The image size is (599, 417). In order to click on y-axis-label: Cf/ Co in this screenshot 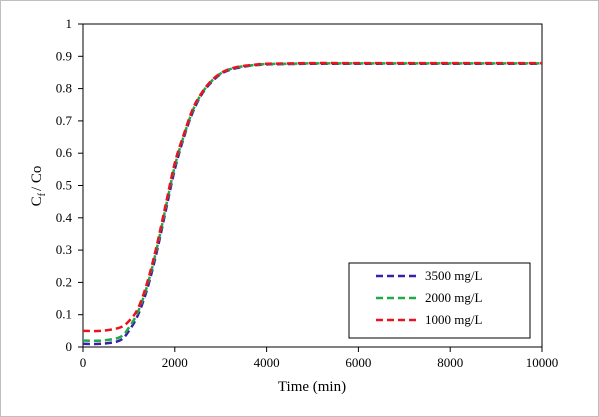, I will do `click(38, 186)`.